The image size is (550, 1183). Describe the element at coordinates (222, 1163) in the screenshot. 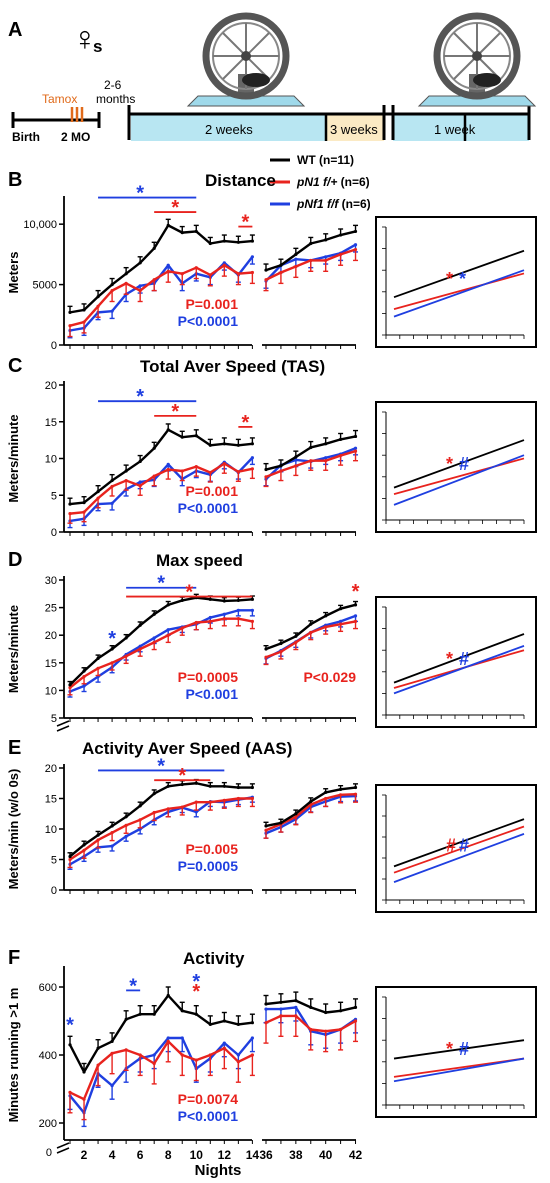

I see `x-axis-labels: 2 4 6 8 10 12 14 36 38 40 42 Nights` at that location.